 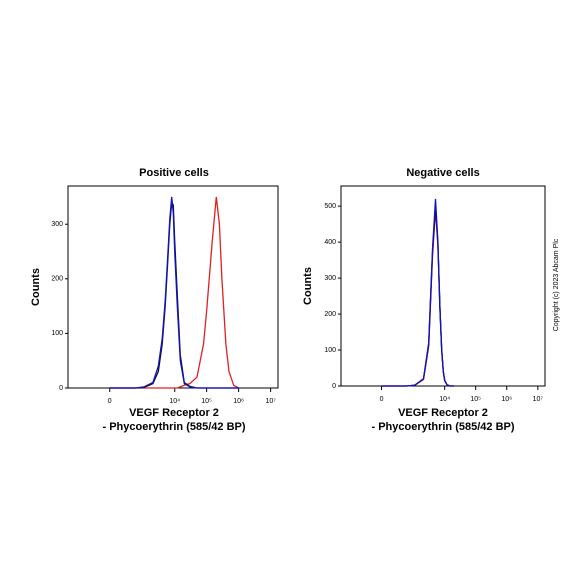 What do you see at coordinates (556, 284) in the screenshot?
I see `copyright: Copyright (c) 2023 Abcam Plc` at bounding box center [556, 284].